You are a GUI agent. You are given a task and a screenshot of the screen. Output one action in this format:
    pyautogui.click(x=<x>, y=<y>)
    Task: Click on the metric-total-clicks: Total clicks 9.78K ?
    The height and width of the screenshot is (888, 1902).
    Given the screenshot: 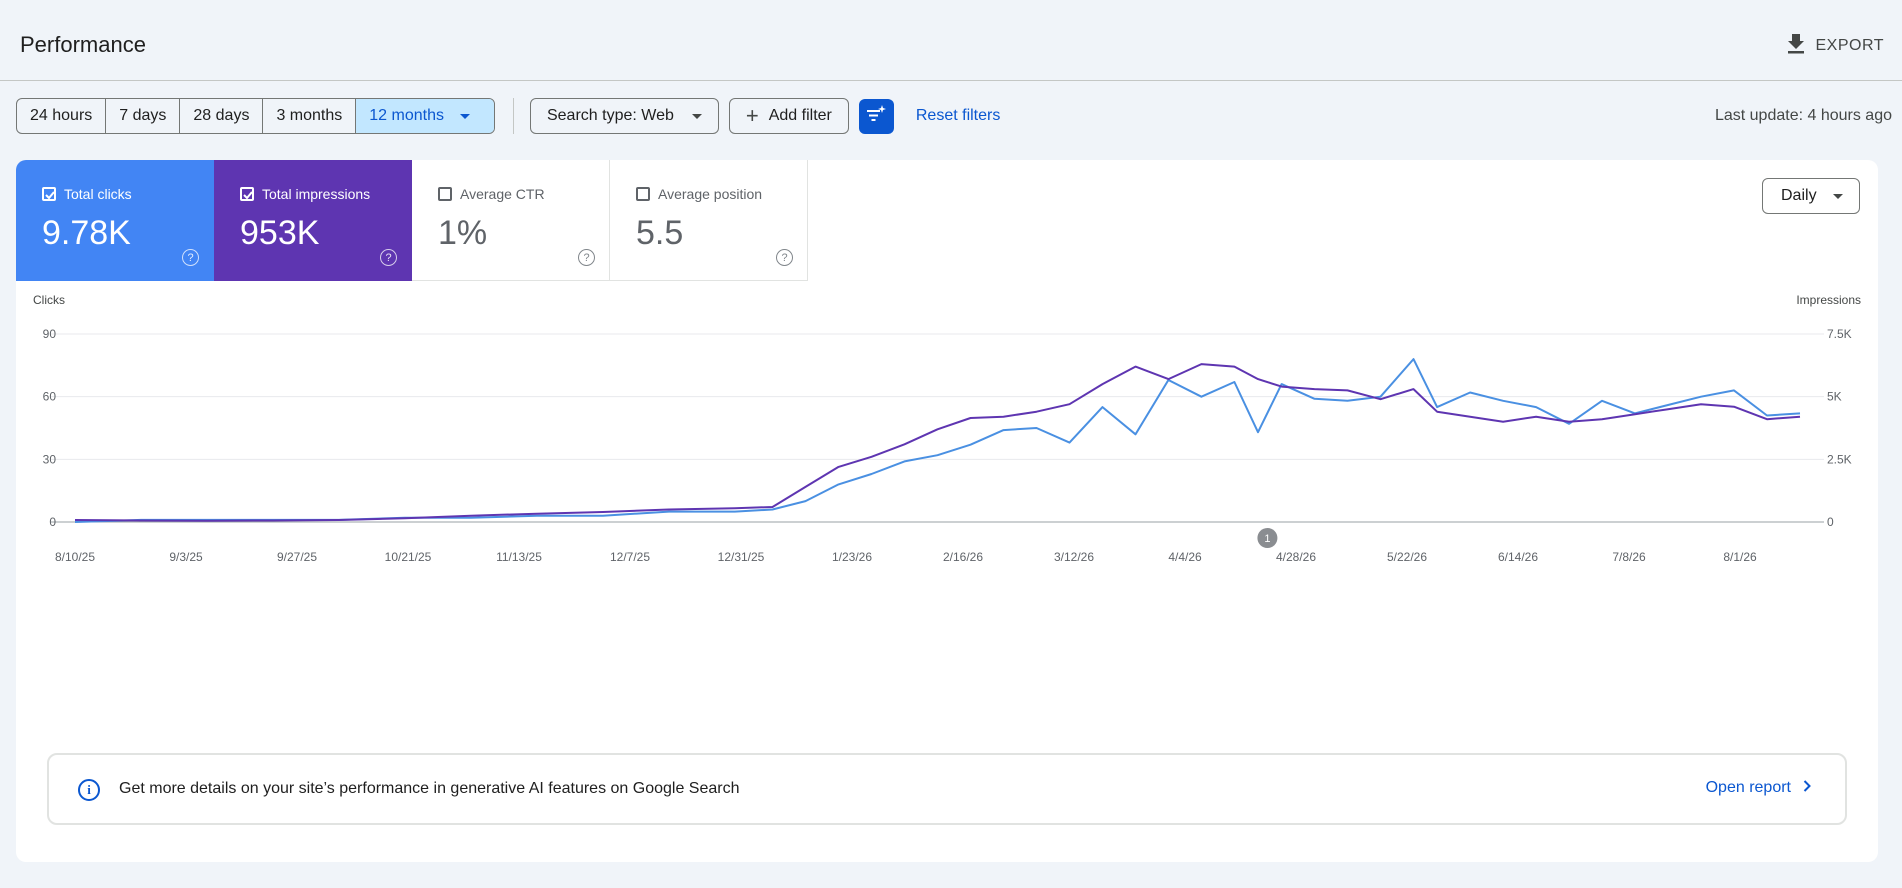 What is the action you would take?
    pyautogui.click(x=115, y=220)
    